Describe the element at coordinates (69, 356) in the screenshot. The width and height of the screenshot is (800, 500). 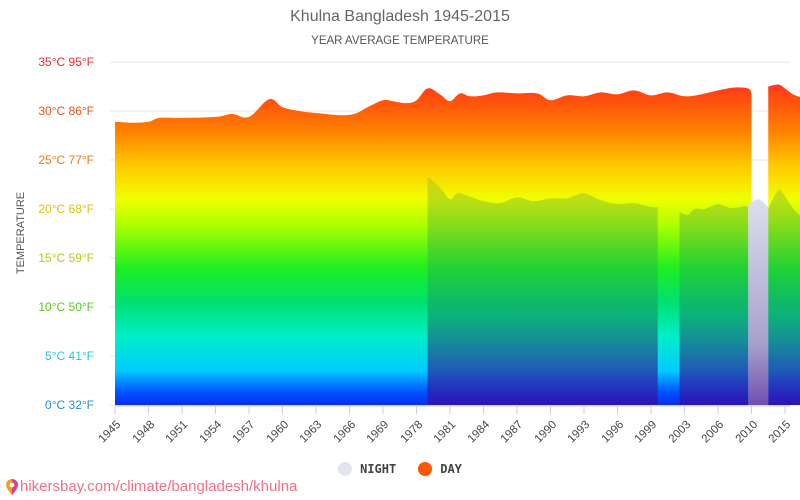
I see `y-tick-label: 5°C 41°F` at that location.